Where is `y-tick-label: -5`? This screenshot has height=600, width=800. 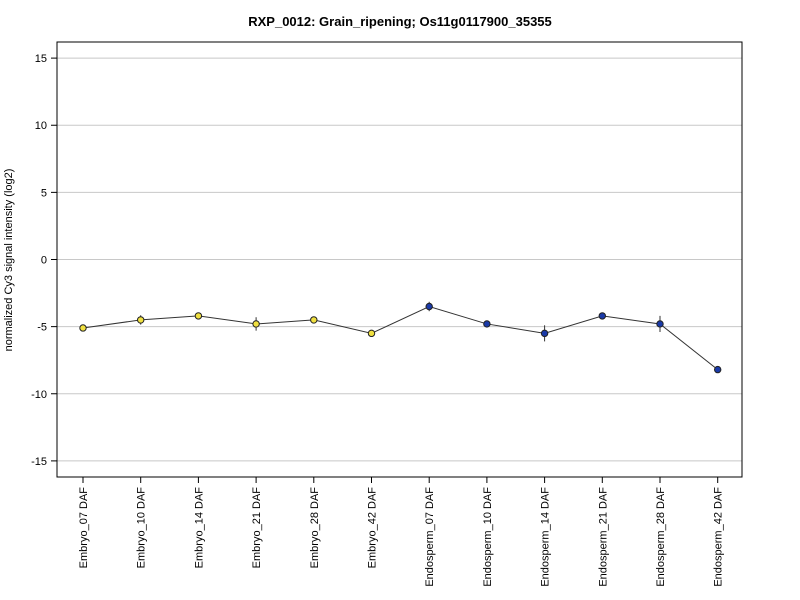 y-tick-label: -5 is located at coordinates (42, 328).